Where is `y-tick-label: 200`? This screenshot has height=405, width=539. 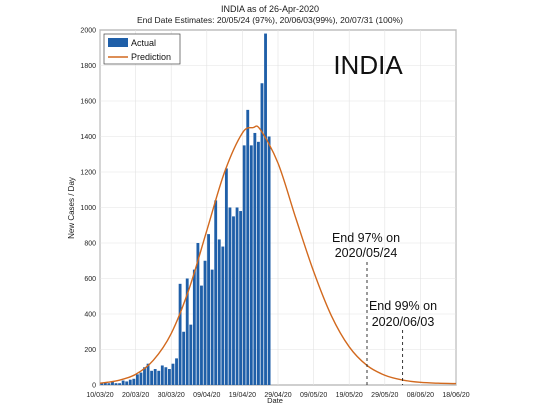 y-tick-label: 200 is located at coordinates (90, 350).